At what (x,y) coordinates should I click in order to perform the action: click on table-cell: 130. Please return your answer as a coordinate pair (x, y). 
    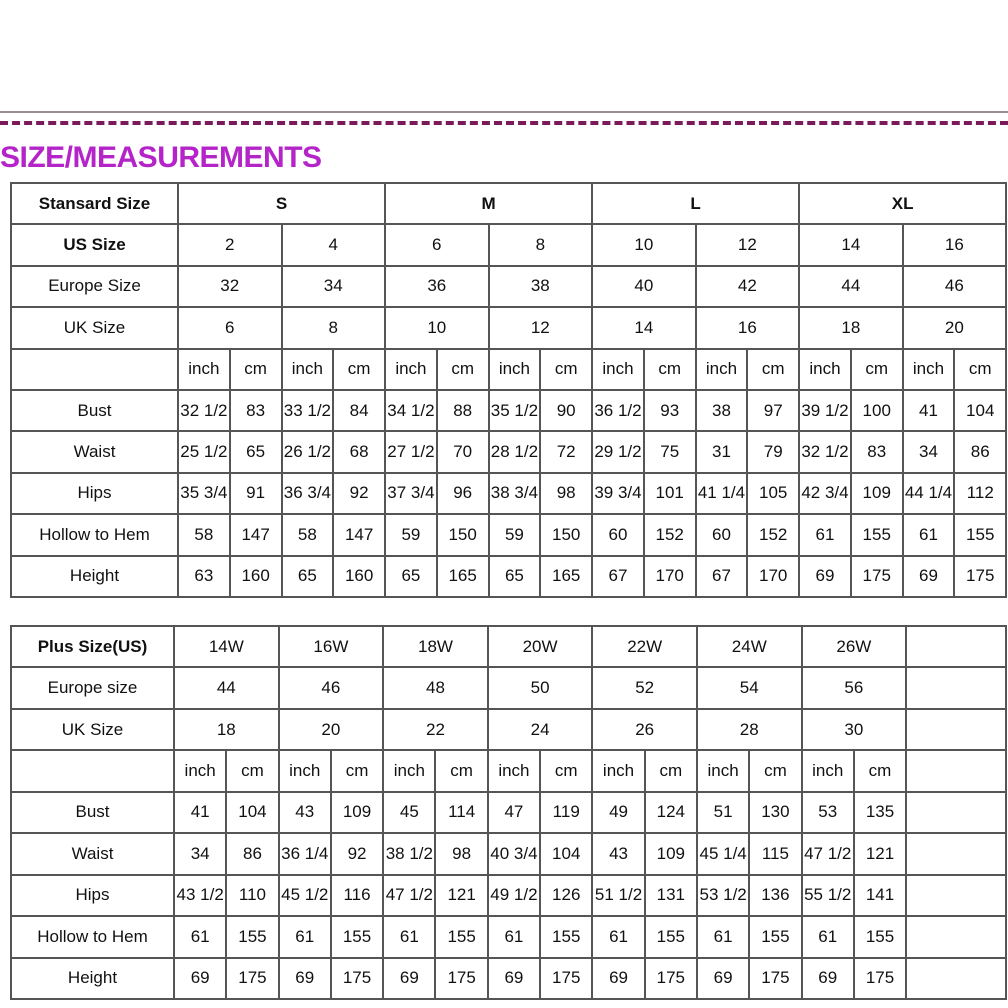
    Looking at the image, I should click on (775, 812).